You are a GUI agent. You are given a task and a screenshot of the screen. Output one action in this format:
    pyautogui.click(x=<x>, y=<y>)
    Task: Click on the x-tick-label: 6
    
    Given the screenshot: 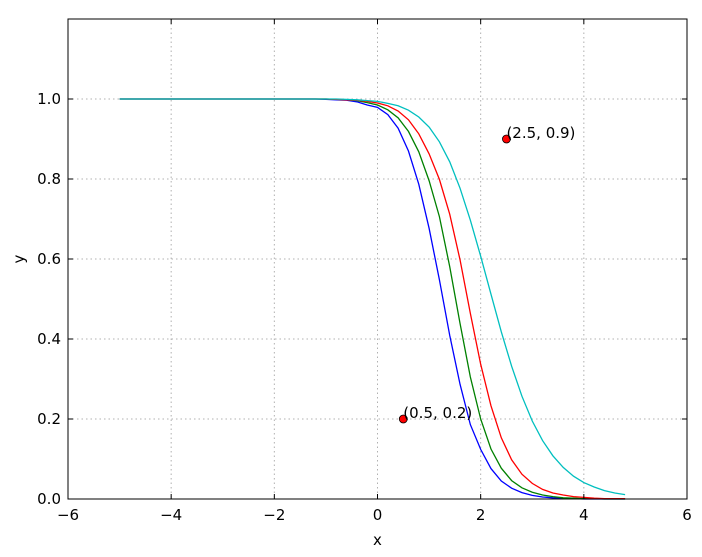 What is the action you would take?
    pyautogui.click(x=687, y=515)
    